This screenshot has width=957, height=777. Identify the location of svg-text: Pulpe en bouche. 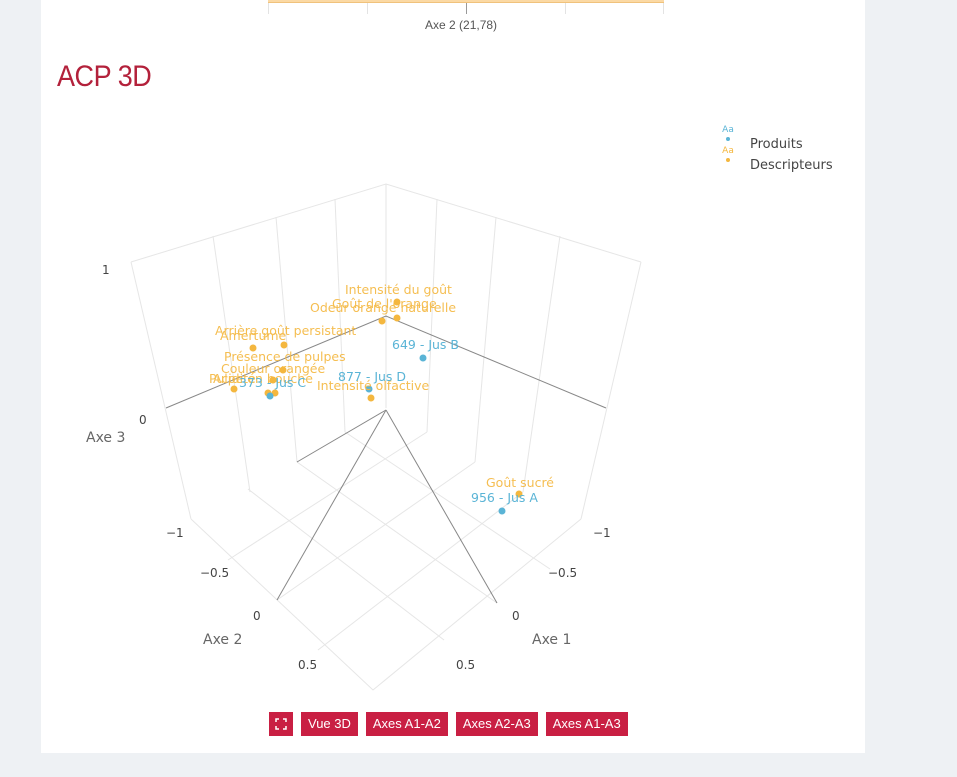
(261, 378).